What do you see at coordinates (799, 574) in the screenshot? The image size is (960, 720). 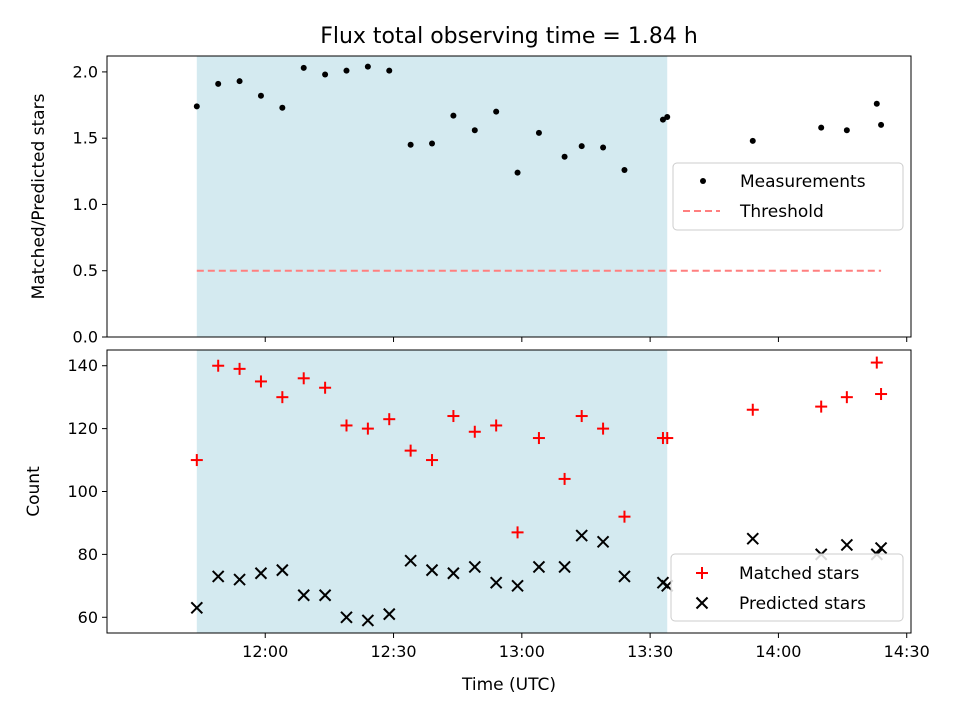 I see `legend-matched-label: Matched stars` at bounding box center [799, 574].